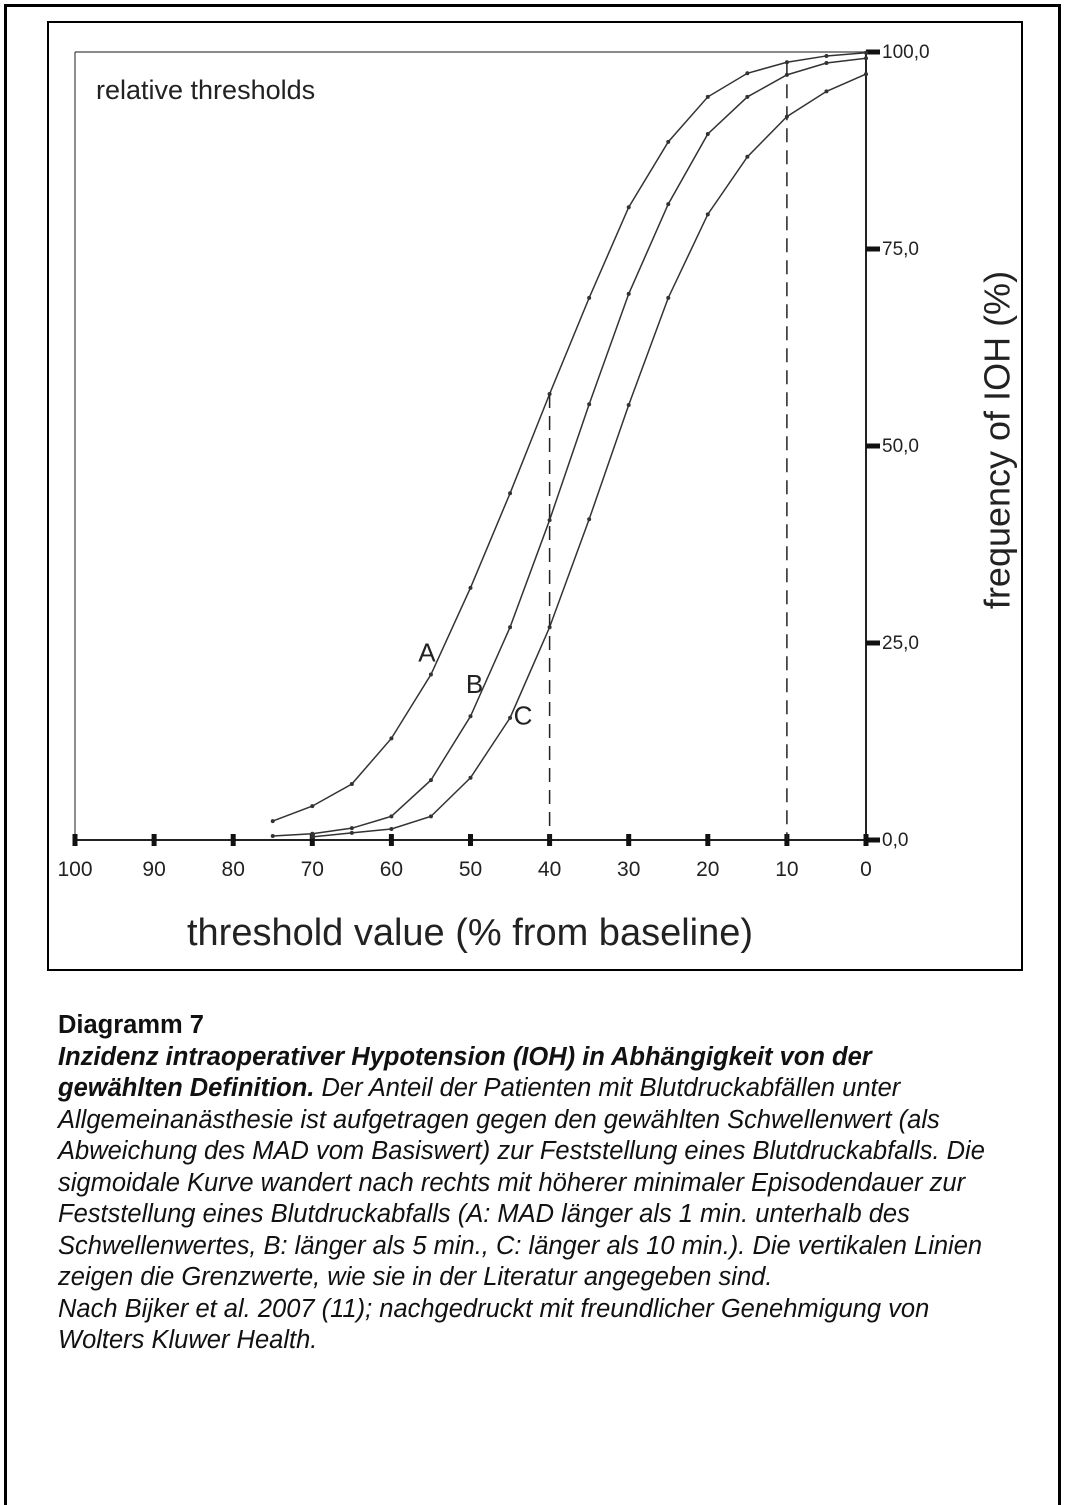 This screenshot has height=1505, width=1069. I want to click on x-tick-label: 30, so click(628, 869).